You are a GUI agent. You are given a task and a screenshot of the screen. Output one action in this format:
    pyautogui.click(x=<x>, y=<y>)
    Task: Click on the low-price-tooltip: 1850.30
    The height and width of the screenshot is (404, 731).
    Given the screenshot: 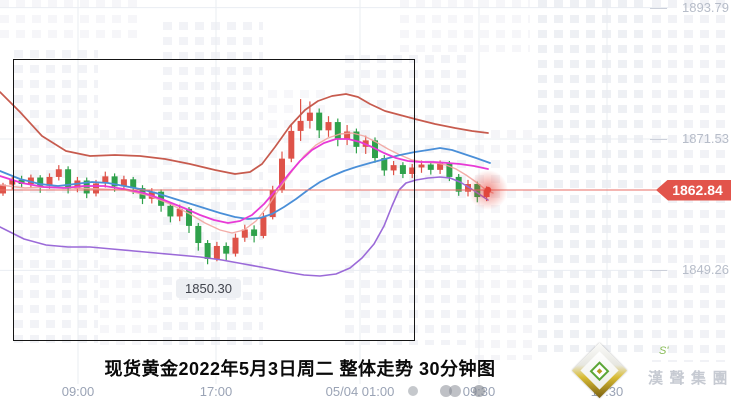 What is the action you would take?
    pyautogui.click(x=208, y=288)
    